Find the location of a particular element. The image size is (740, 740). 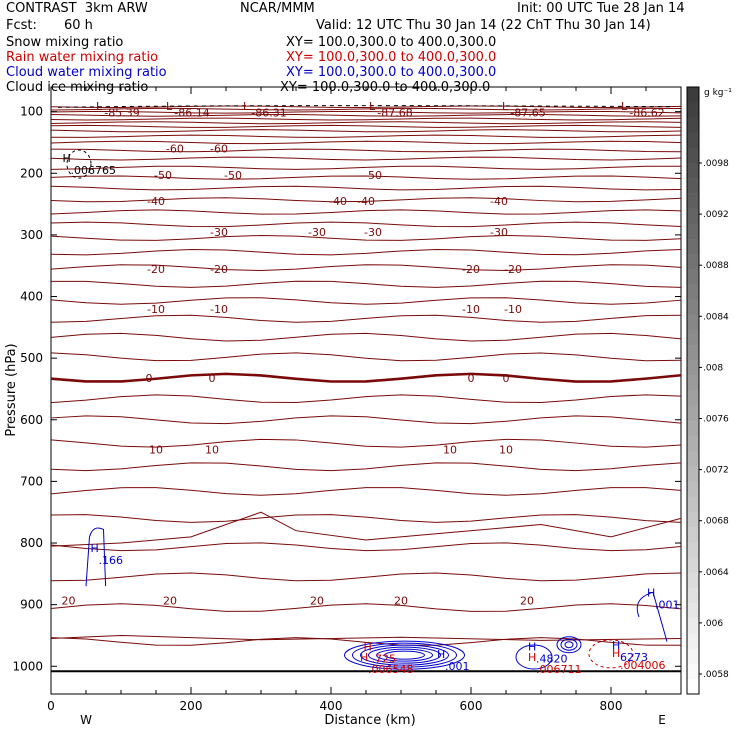

y-axis-title: Pressure (hPa) is located at coordinates (11, 389).